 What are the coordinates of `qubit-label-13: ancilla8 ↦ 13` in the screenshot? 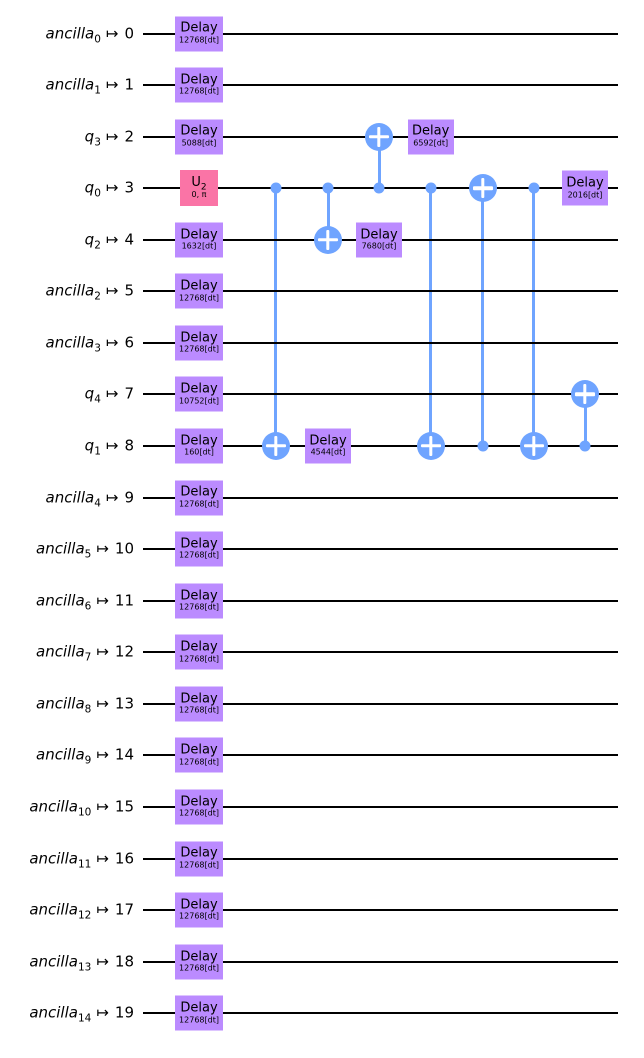 It's located at (67, 704).